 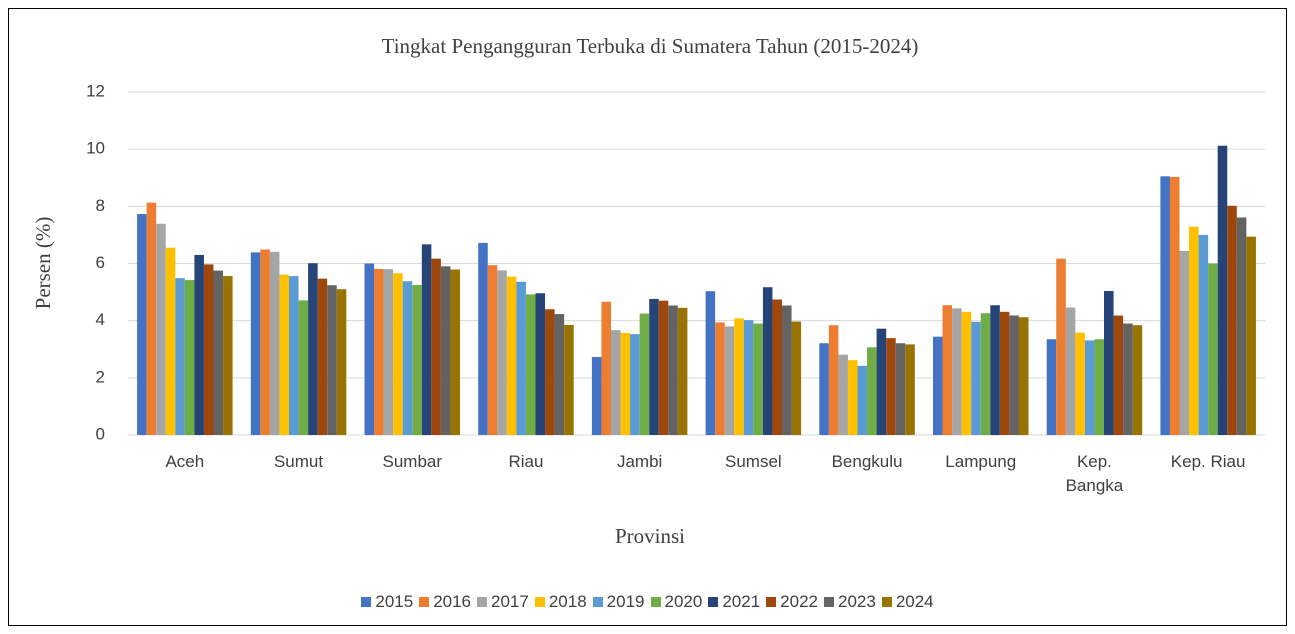 I want to click on legend-label: 2022, so click(x=799, y=601).